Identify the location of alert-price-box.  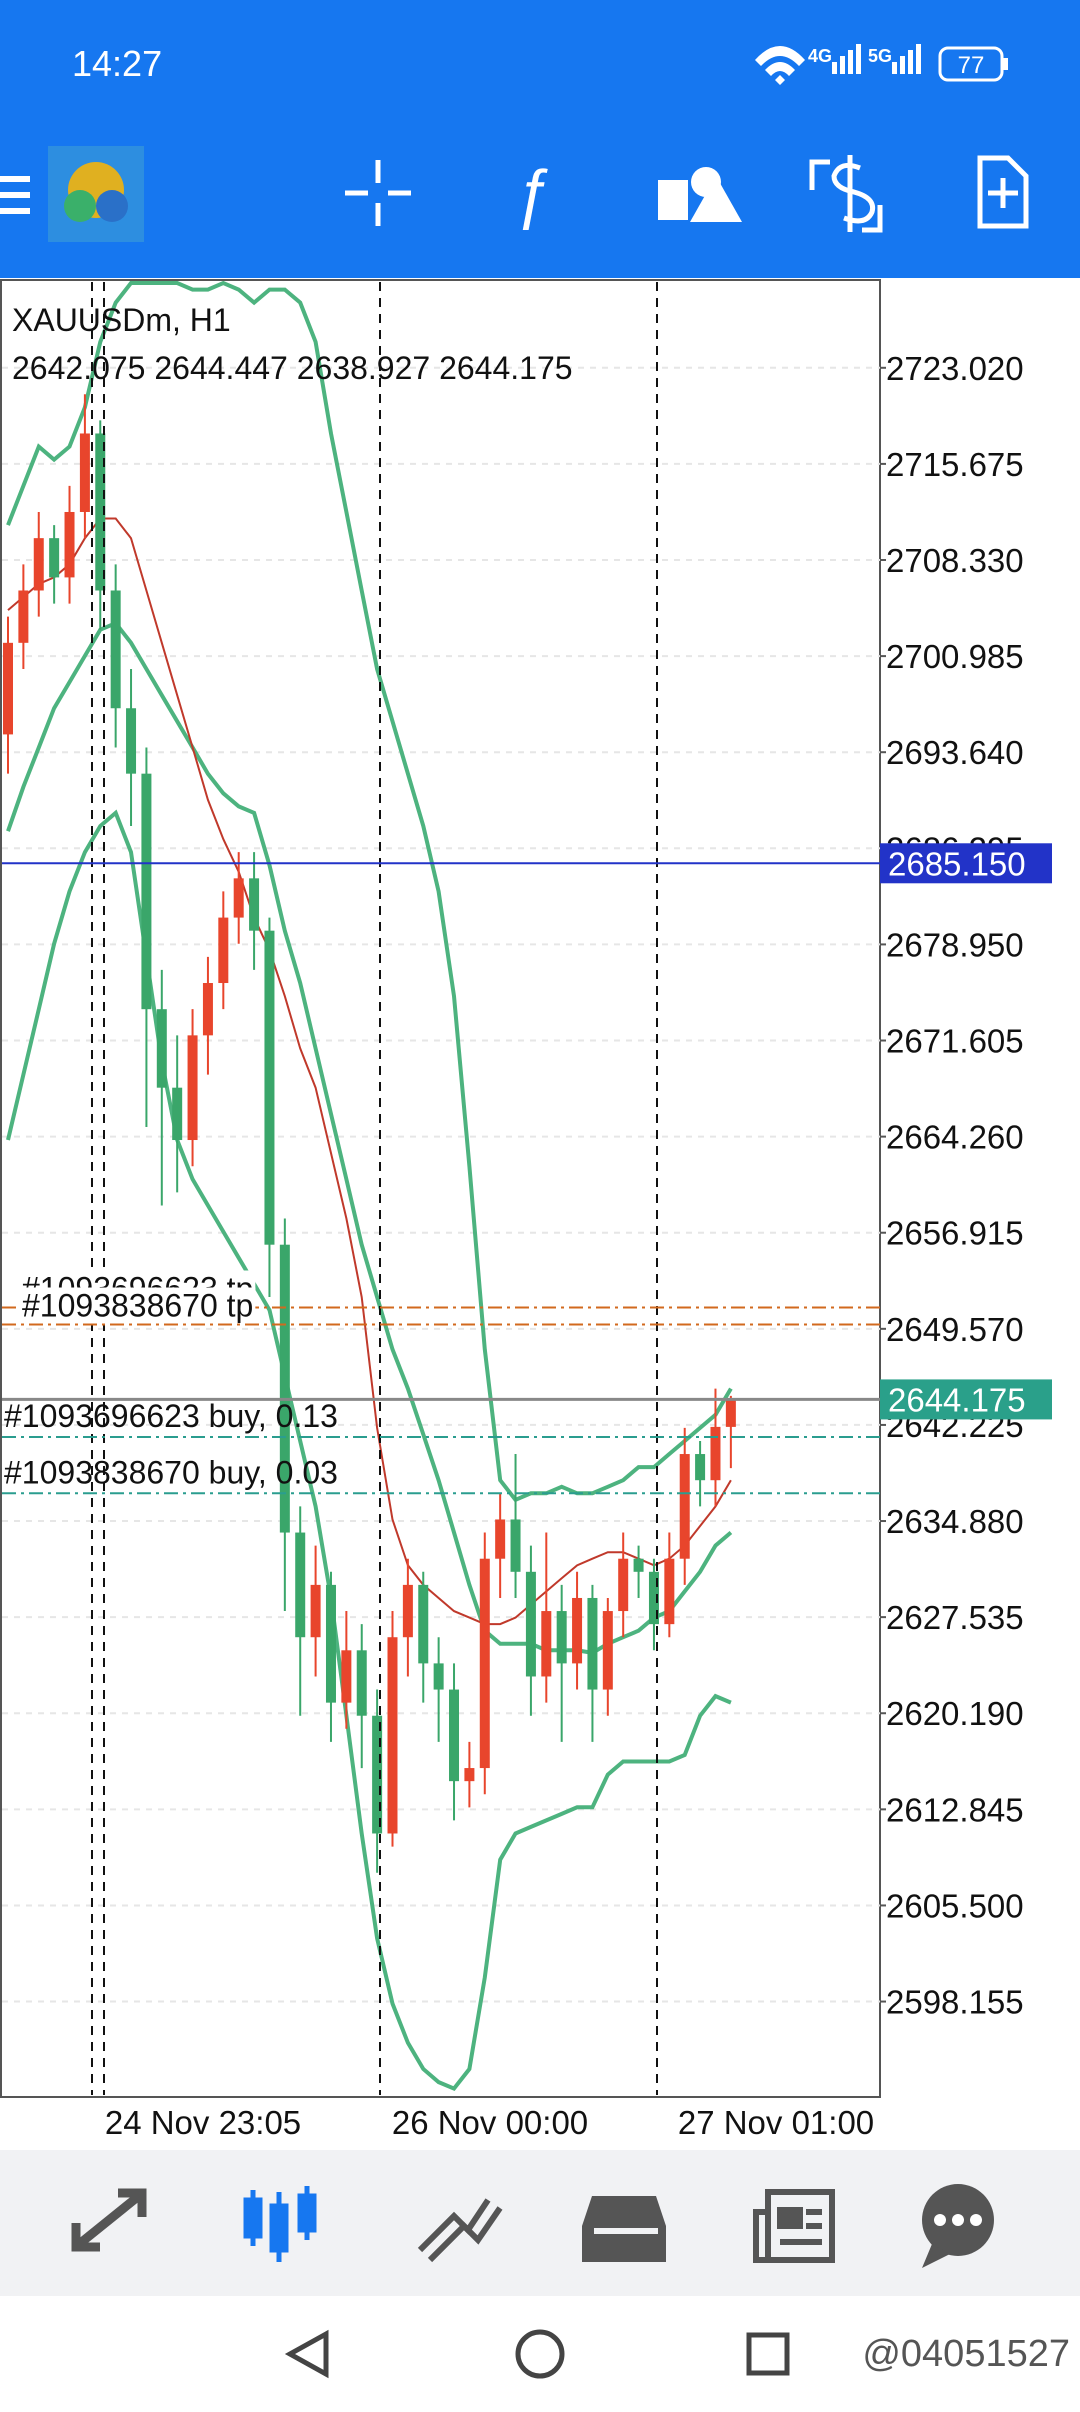
(966, 863).